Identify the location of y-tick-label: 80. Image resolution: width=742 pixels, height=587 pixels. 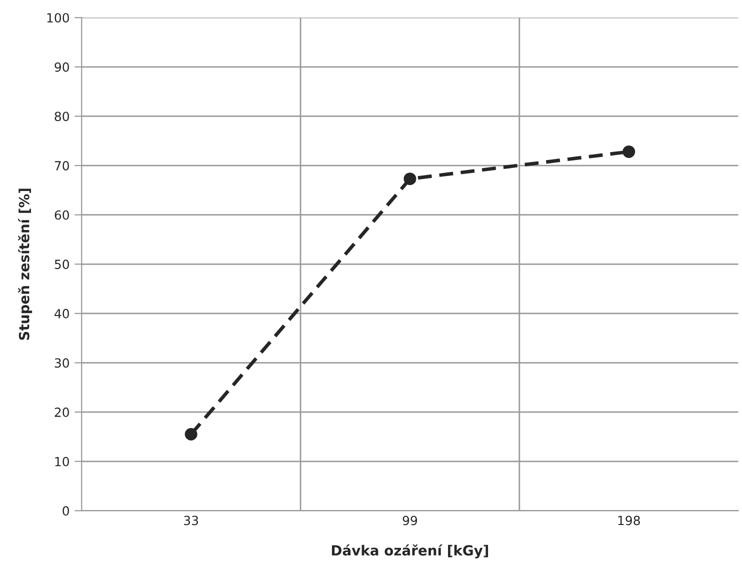
(61, 117).